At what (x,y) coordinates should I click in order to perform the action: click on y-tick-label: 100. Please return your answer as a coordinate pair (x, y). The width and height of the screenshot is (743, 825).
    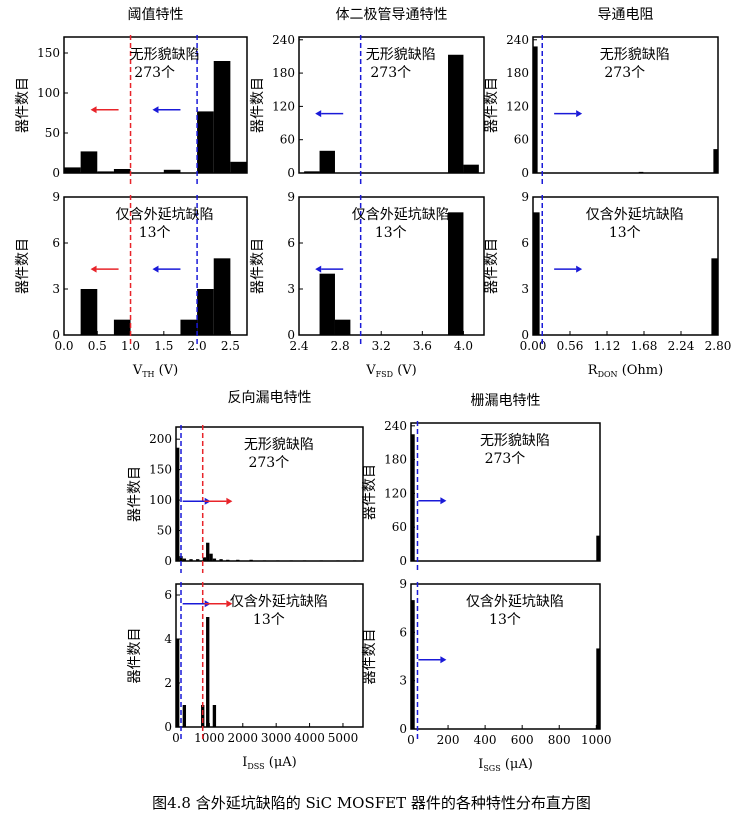
    Looking at the image, I should click on (48, 93).